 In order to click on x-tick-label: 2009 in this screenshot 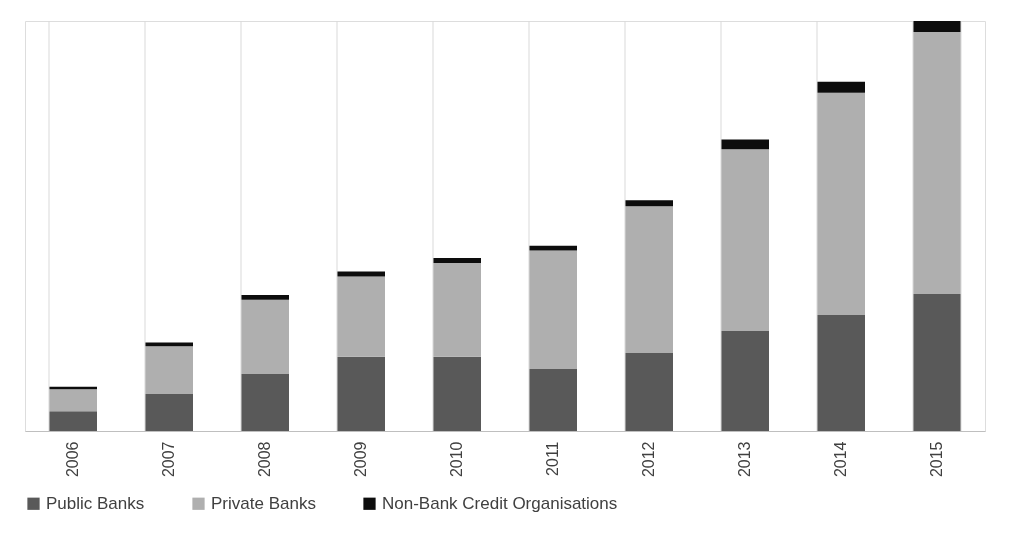, I will do `click(360, 459)`.